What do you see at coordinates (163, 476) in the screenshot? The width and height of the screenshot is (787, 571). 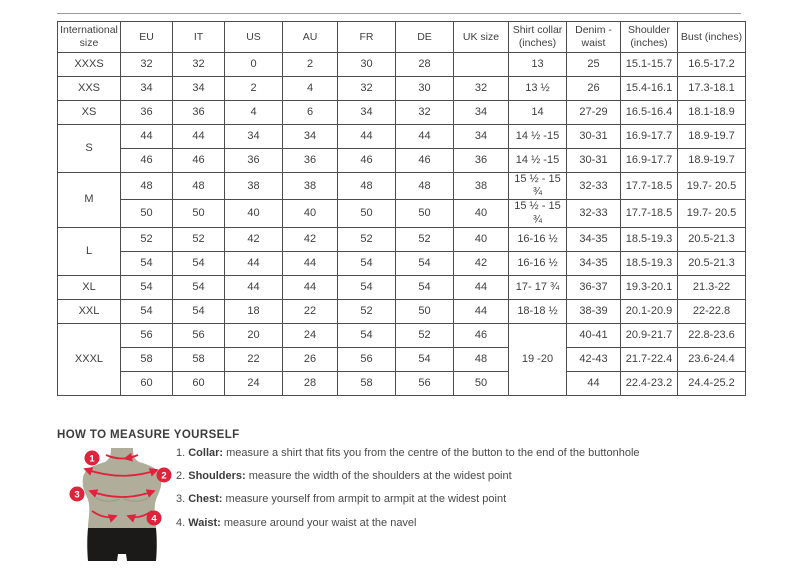 I see `svg-text: 2` at bounding box center [163, 476].